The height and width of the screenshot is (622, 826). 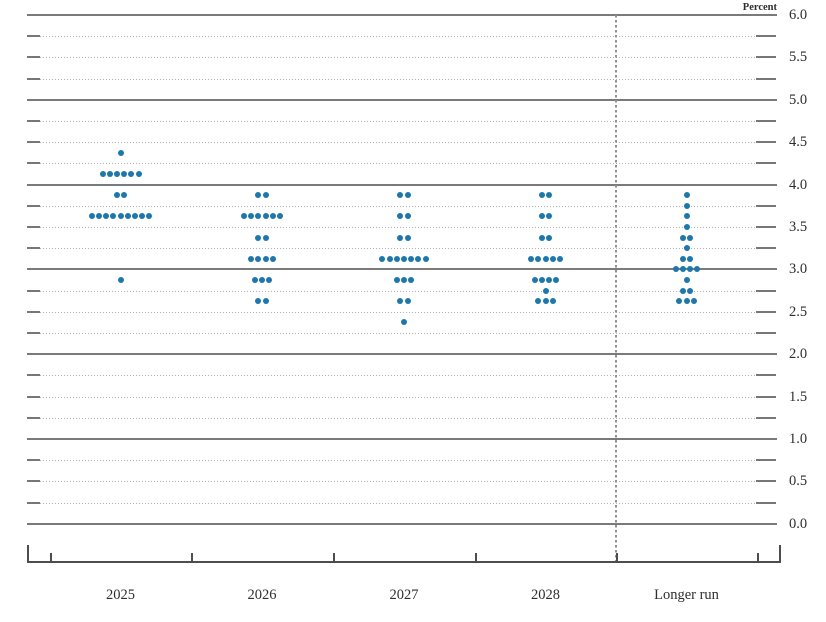 I want to click on y-tick-label: 2.0, so click(x=798, y=354).